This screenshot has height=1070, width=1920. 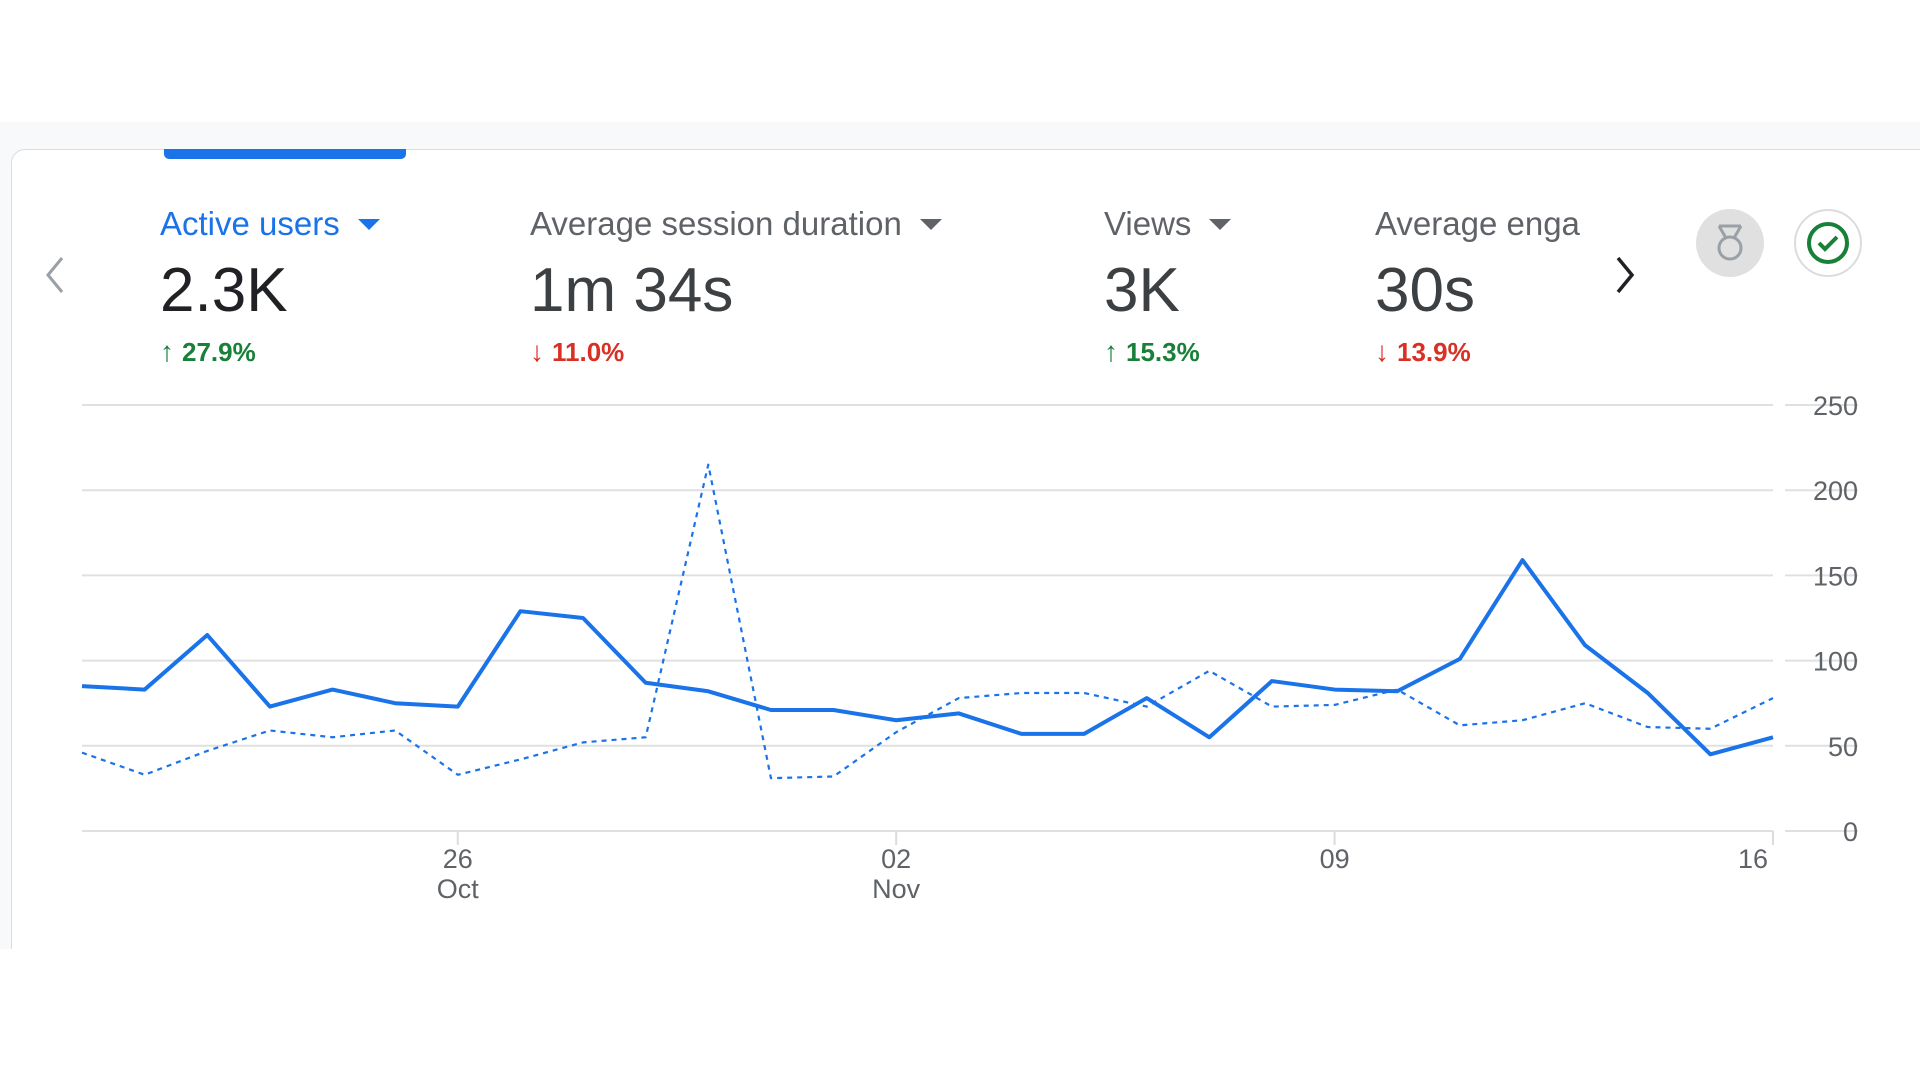 What do you see at coordinates (1142, 290) in the screenshot?
I see `metric-value: 3K` at bounding box center [1142, 290].